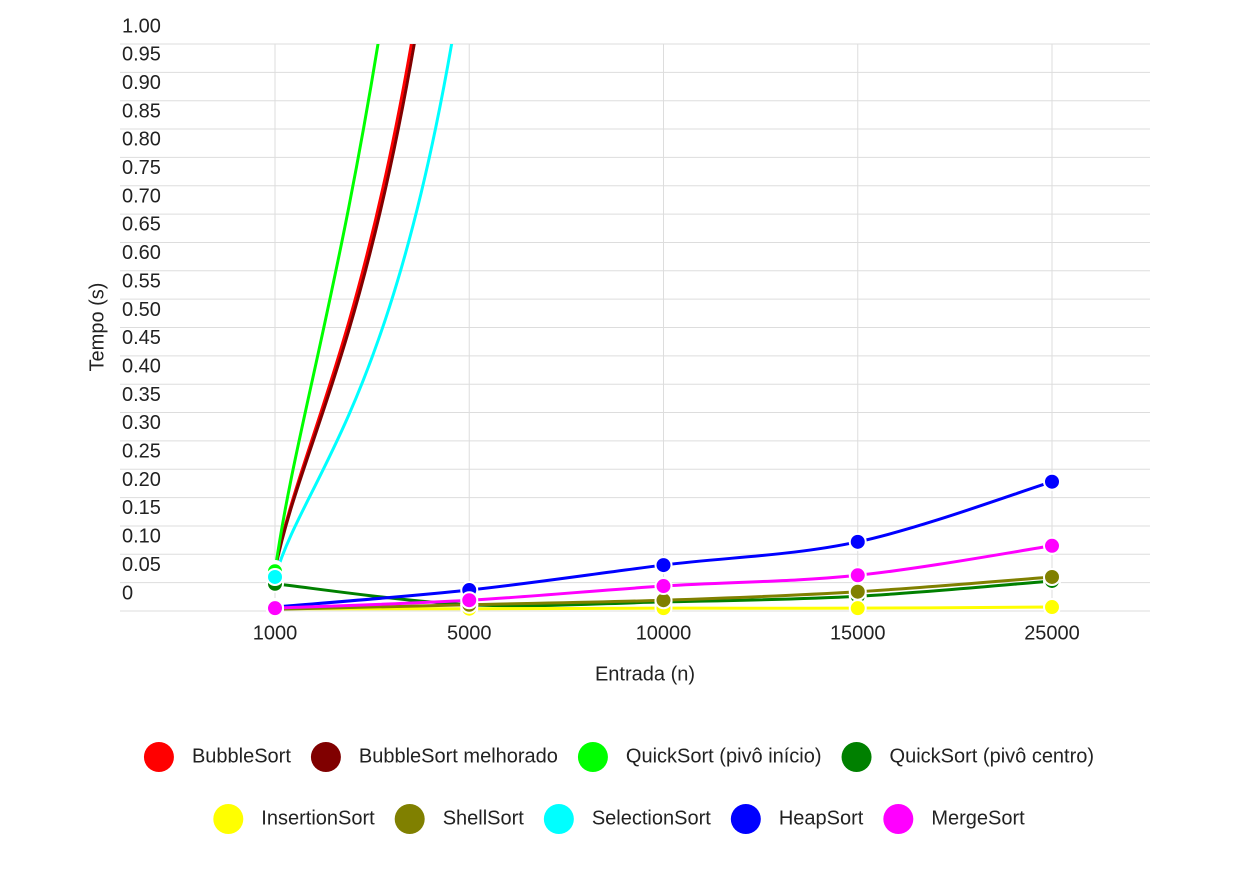 The width and height of the screenshot is (1240, 869). Describe the element at coordinates (141, 26) in the screenshot. I see `y-tick-label: 1.00` at that location.